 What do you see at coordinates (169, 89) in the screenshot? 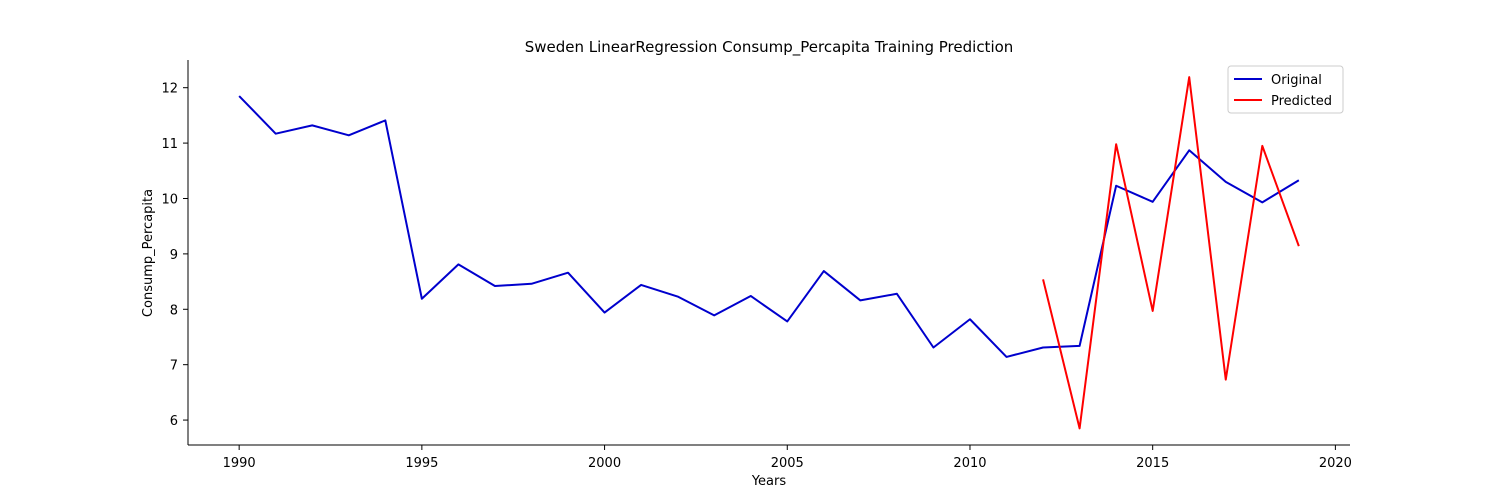
I see `y-tick-label: 12` at bounding box center [169, 89].